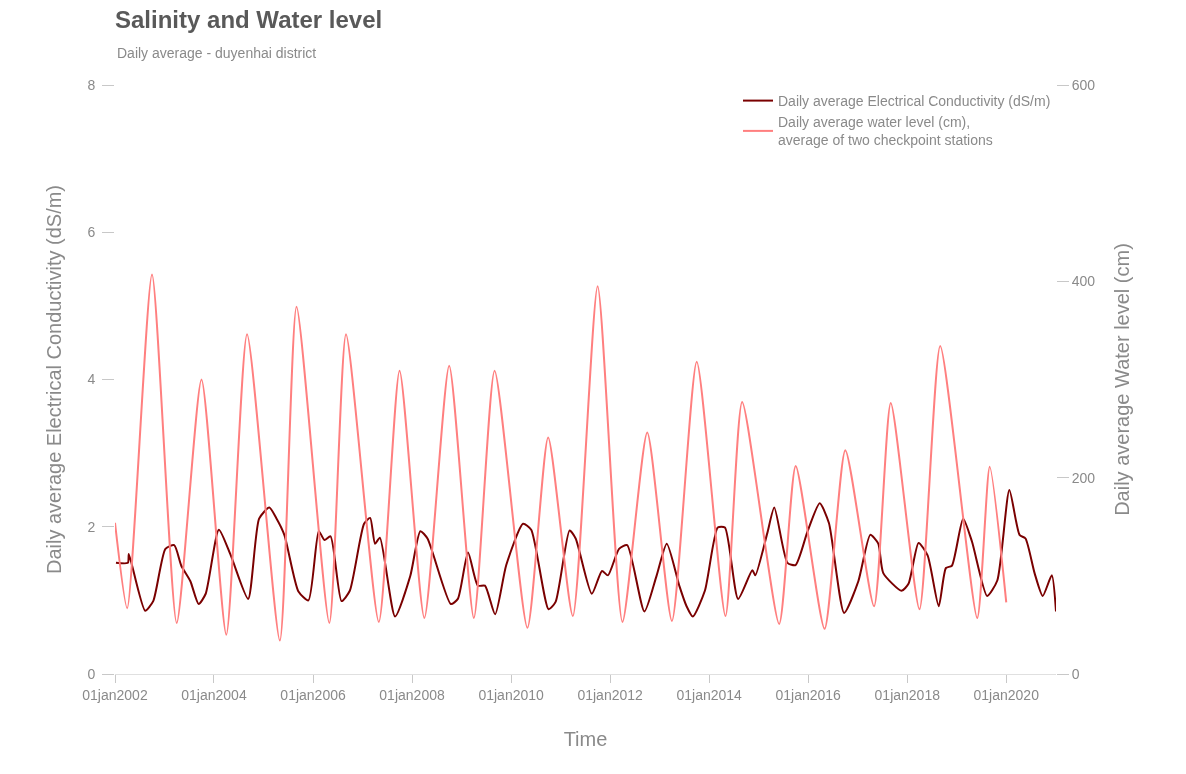 This screenshot has width=1186, height=774. What do you see at coordinates (93, 526) in the screenshot?
I see `y-tick-label: 2` at bounding box center [93, 526].